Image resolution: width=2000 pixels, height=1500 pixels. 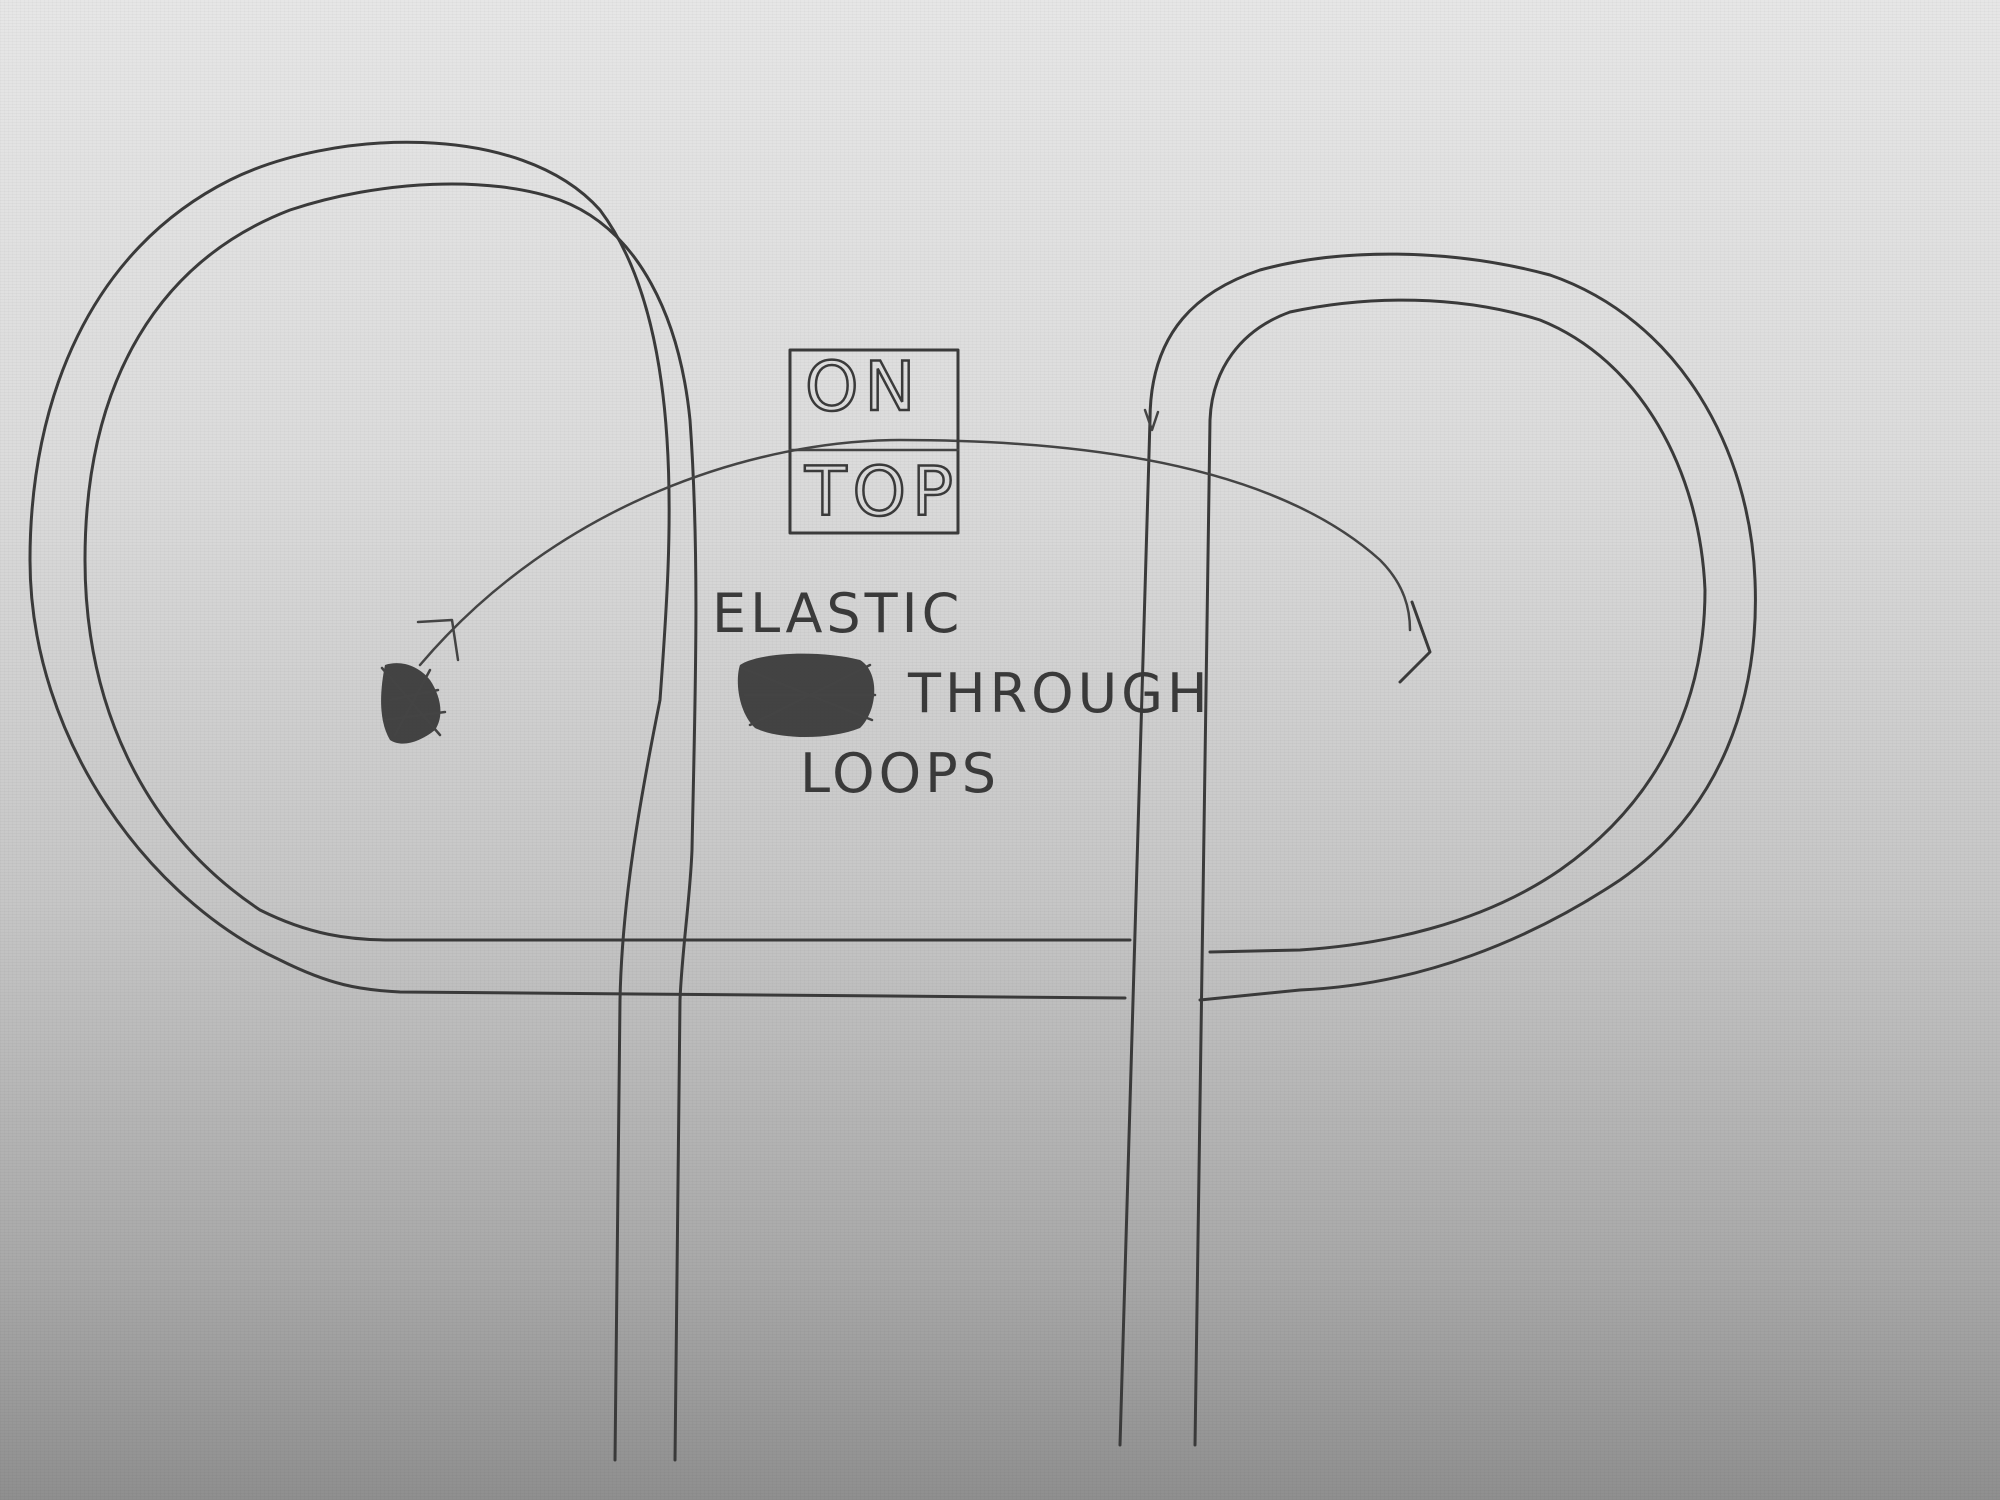 What do you see at coordinates (1059, 693) in the screenshot?
I see `caption-through: THROUGH` at bounding box center [1059, 693].